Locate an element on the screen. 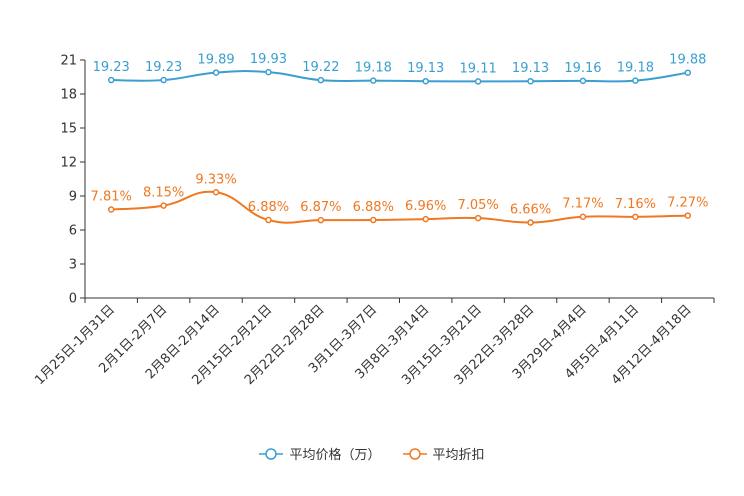 This screenshot has height=496, width=744. legend-item-price: 平均价格（万） is located at coordinates (320, 453).